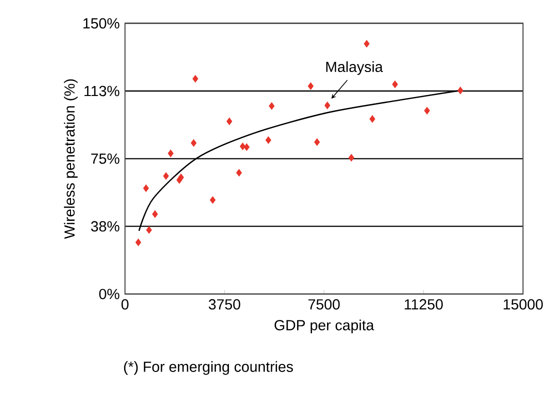 This screenshot has width=549, height=408. Describe the element at coordinates (324, 304) in the screenshot. I see `x-tick-label: 7500` at that location.